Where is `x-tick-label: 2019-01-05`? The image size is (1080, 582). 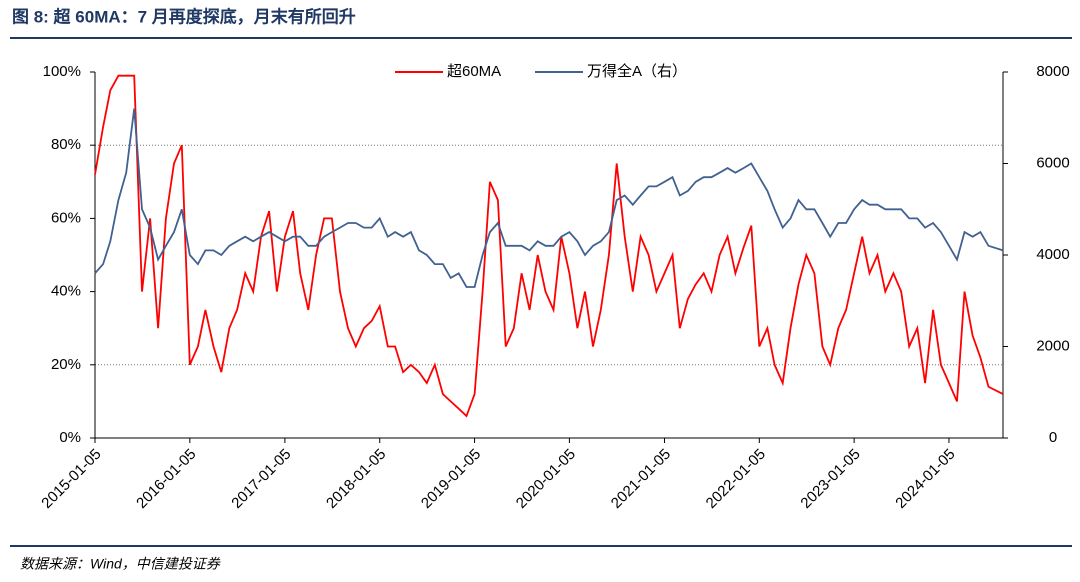
x-tick-label: 2019-01-05 is located at coordinates (451, 479).